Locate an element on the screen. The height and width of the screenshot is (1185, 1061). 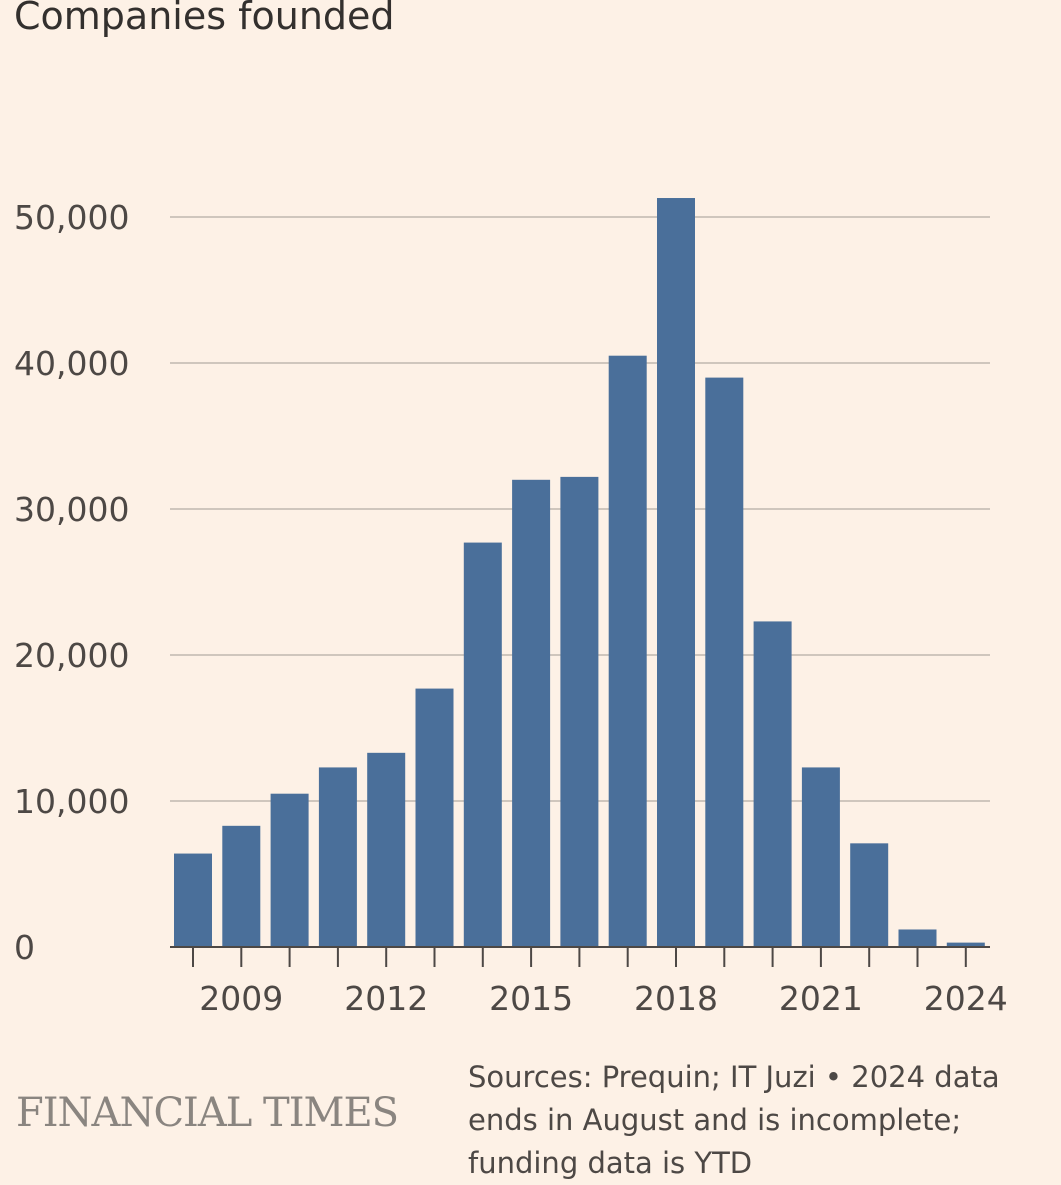
bar-2008 is located at coordinates (193, 900).